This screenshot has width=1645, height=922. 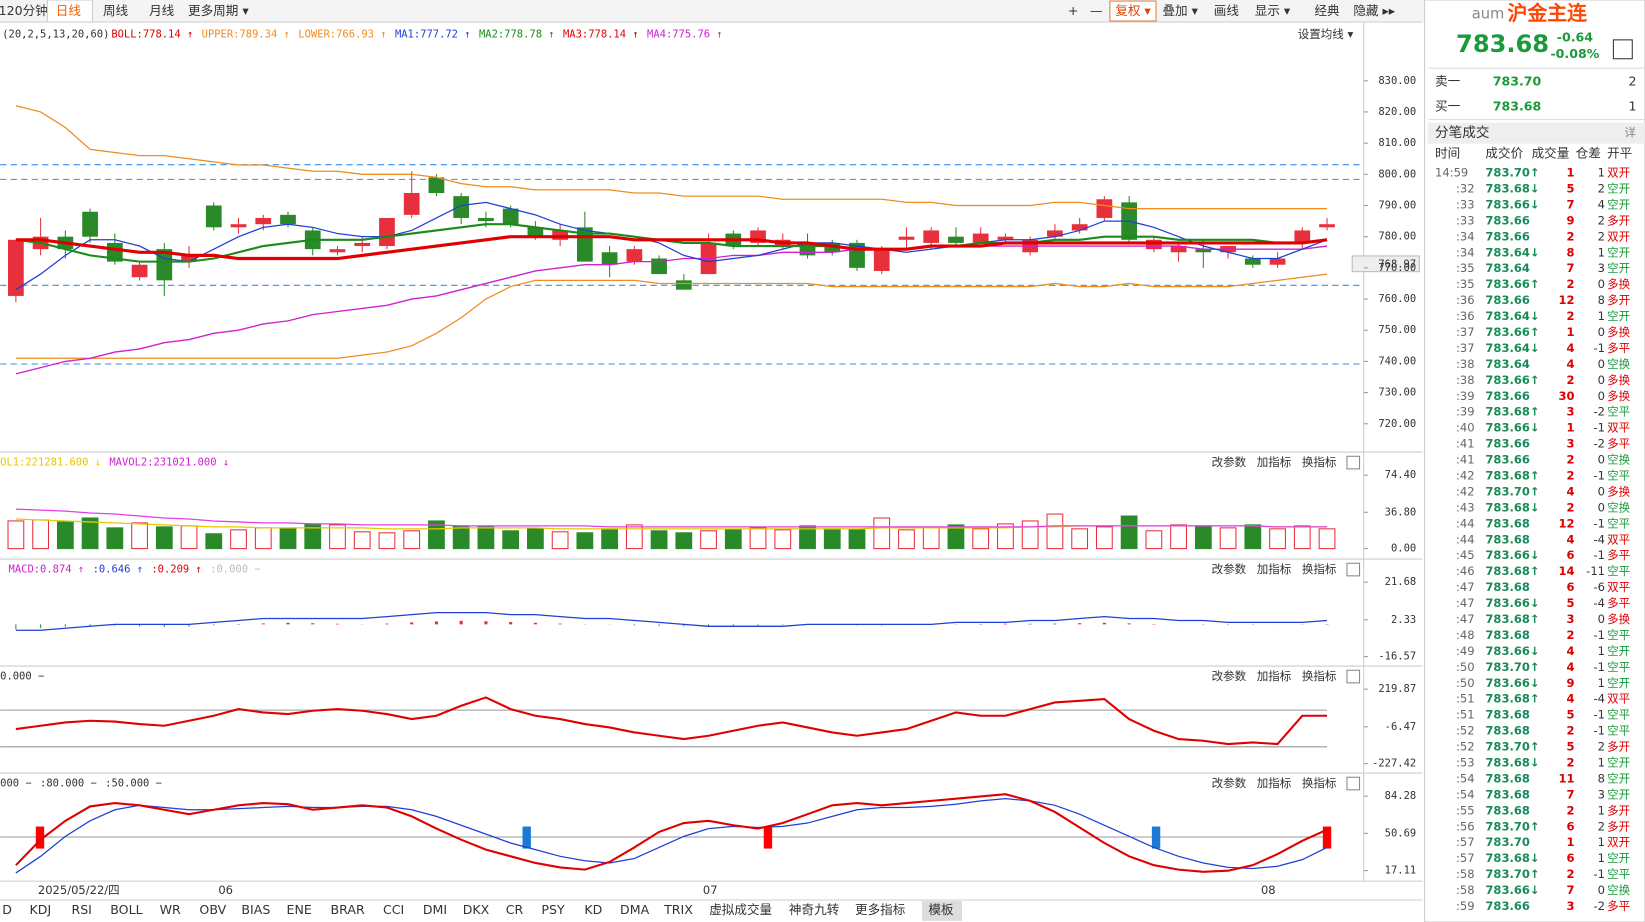 What do you see at coordinates (678, 909) in the screenshot?
I see `indicator-tab: TRIX` at bounding box center [678, 909].